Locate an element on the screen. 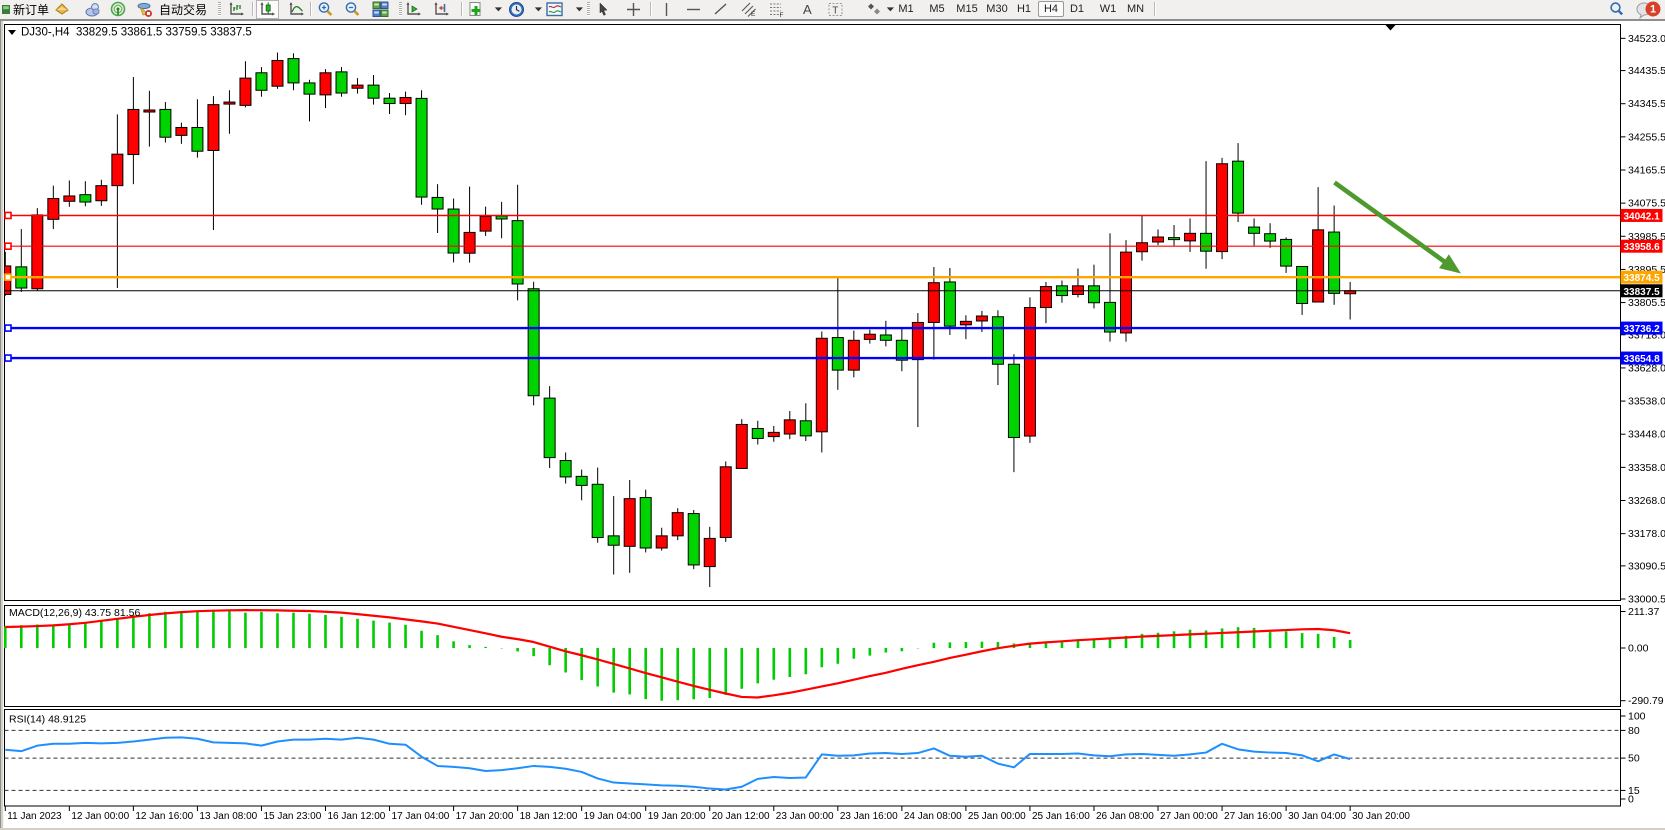 This screenshot has height=830, width=1665. price-chip-33874.5: 33874.5 is located at coordinates (1641, 277).